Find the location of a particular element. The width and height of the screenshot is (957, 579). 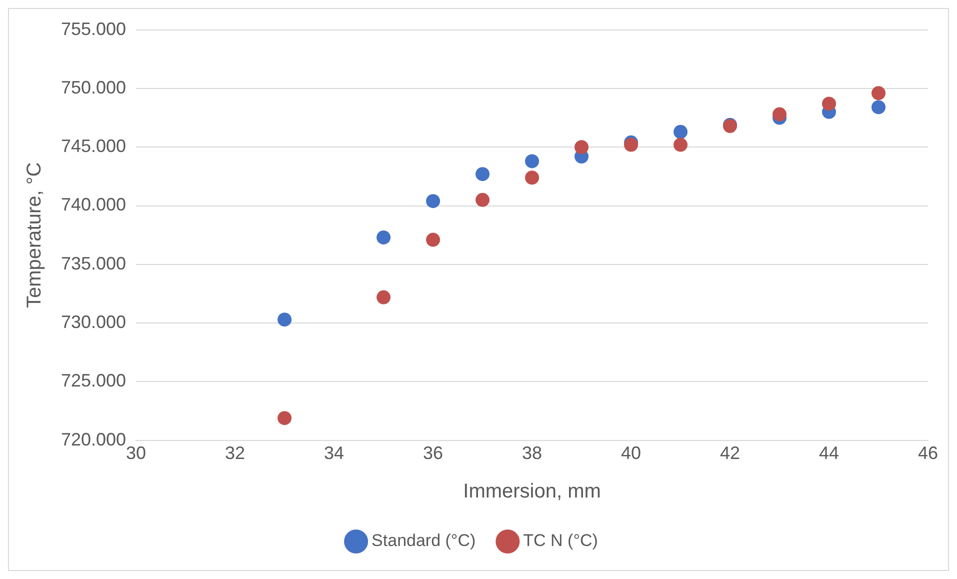

x-axis-title: Immersion, mm is located at coordinates (532, 491).